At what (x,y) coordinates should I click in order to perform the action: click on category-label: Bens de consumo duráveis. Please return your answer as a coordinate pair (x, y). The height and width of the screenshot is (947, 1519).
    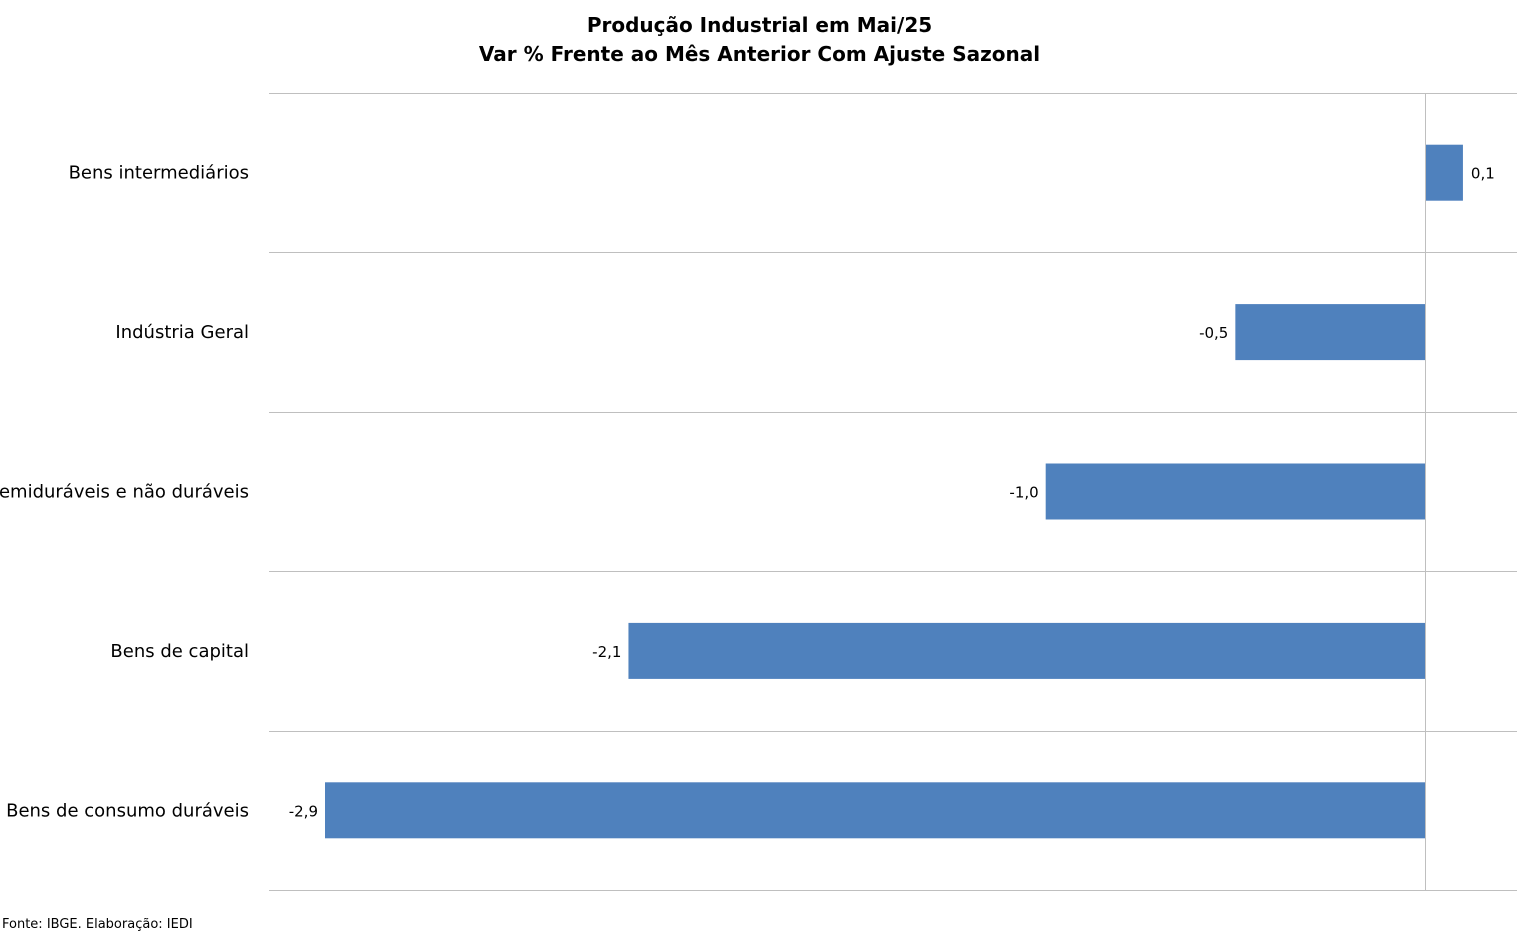
    Looking at the image, I should click on (127, 810).